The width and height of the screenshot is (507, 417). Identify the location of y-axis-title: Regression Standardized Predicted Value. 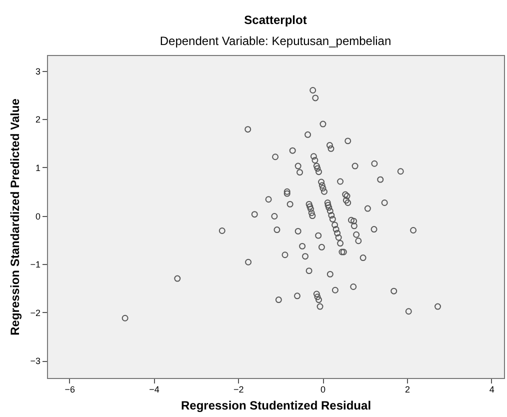
(15, 217).